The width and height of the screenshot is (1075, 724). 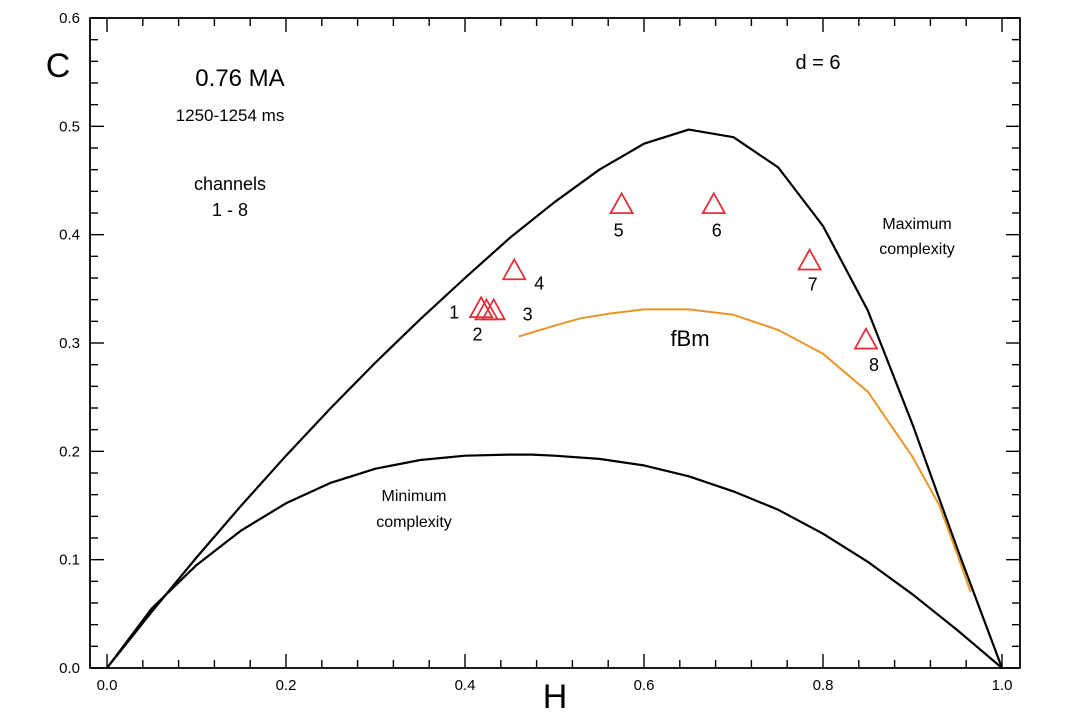 I want to click on y-tick-label: 0.6, so click(x=69, y=18).